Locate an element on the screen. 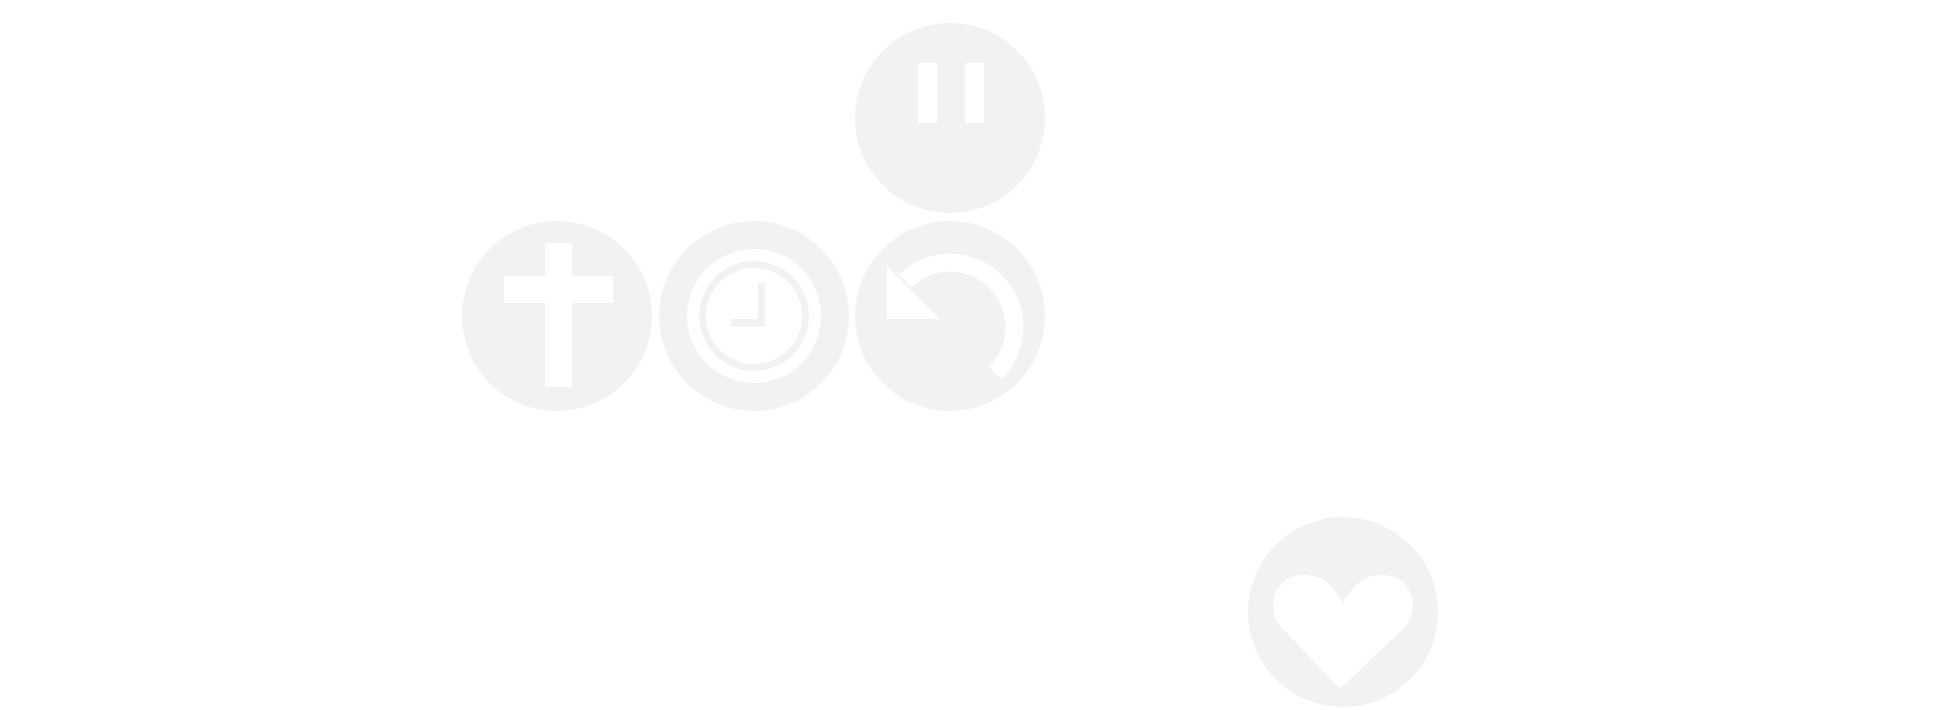 The height and width of the screenshot is (710, 1938). undo-button is located at coordinates (950, 316).